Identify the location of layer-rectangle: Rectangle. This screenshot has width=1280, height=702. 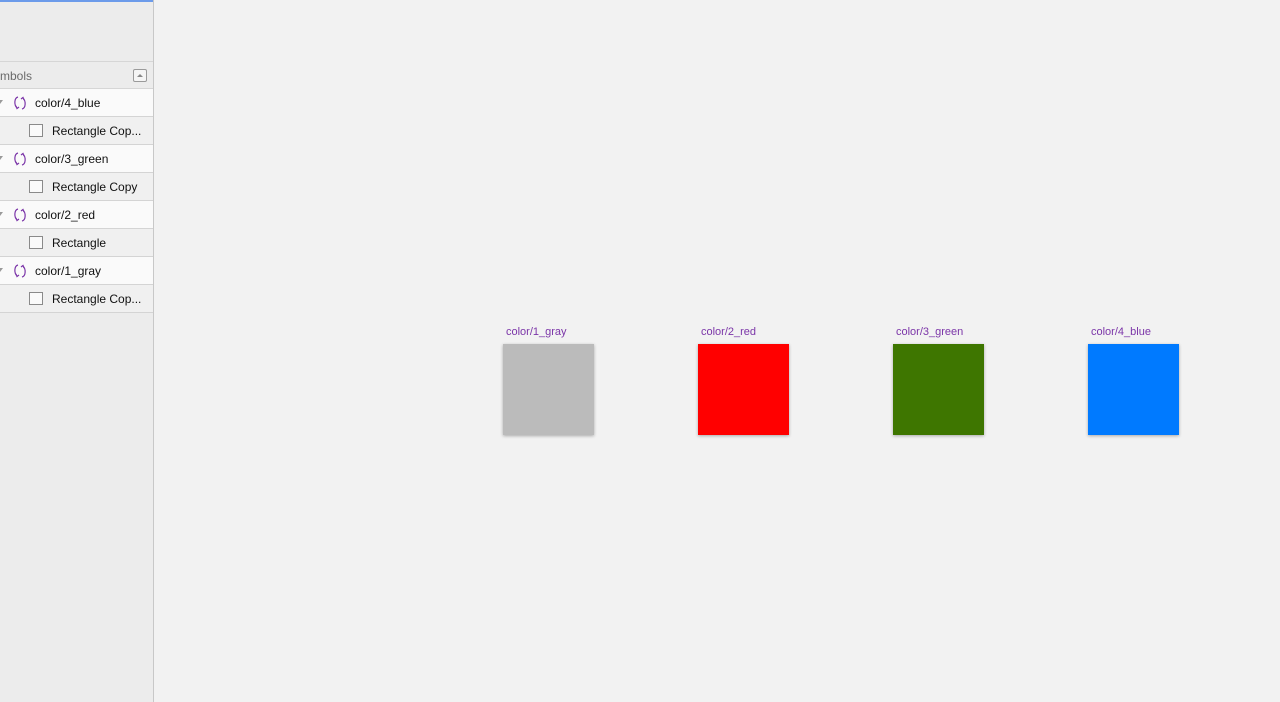
(76, 243).